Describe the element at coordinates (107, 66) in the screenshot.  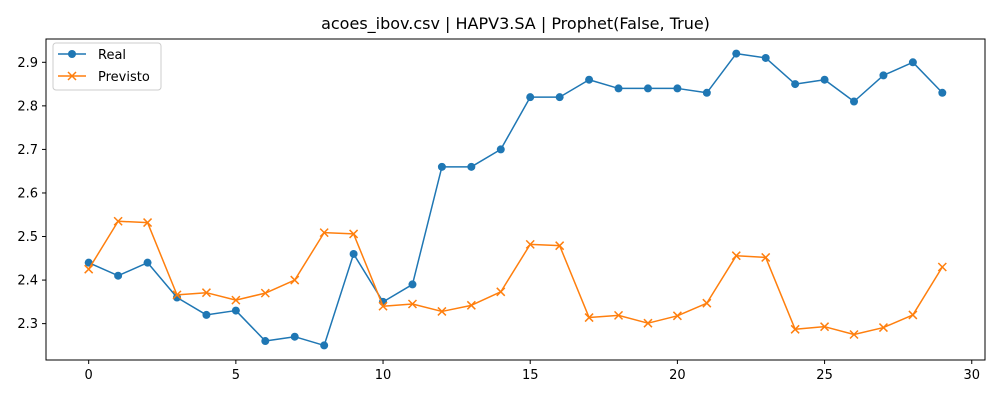
I see `legend: Real Previsto` at that location.